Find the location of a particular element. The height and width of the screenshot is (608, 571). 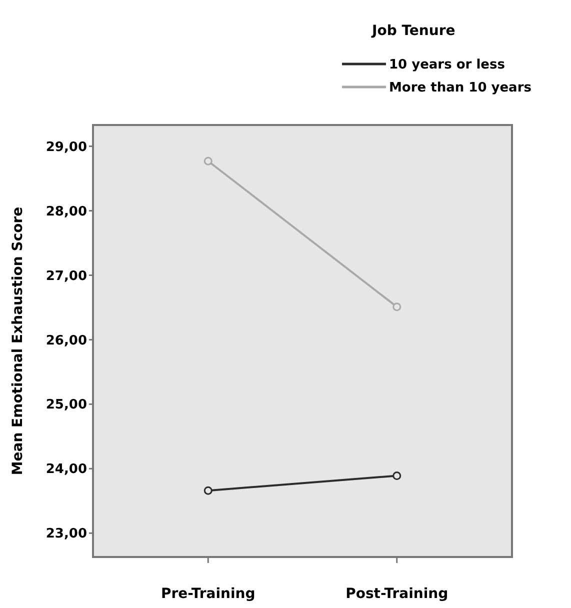

y-tick-label: 27,00 is located at coordinates (66, 276).